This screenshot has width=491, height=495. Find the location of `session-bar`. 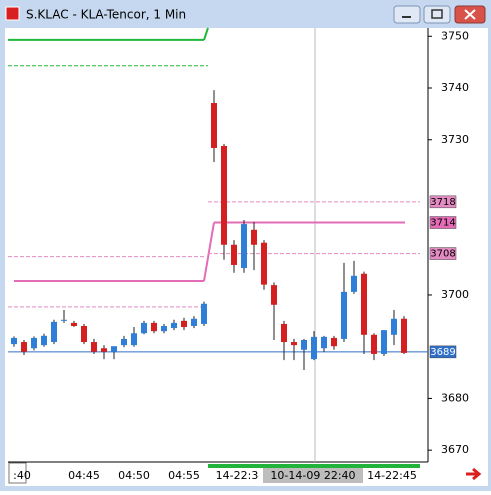

session-bar is located at coordinates (314, 466).